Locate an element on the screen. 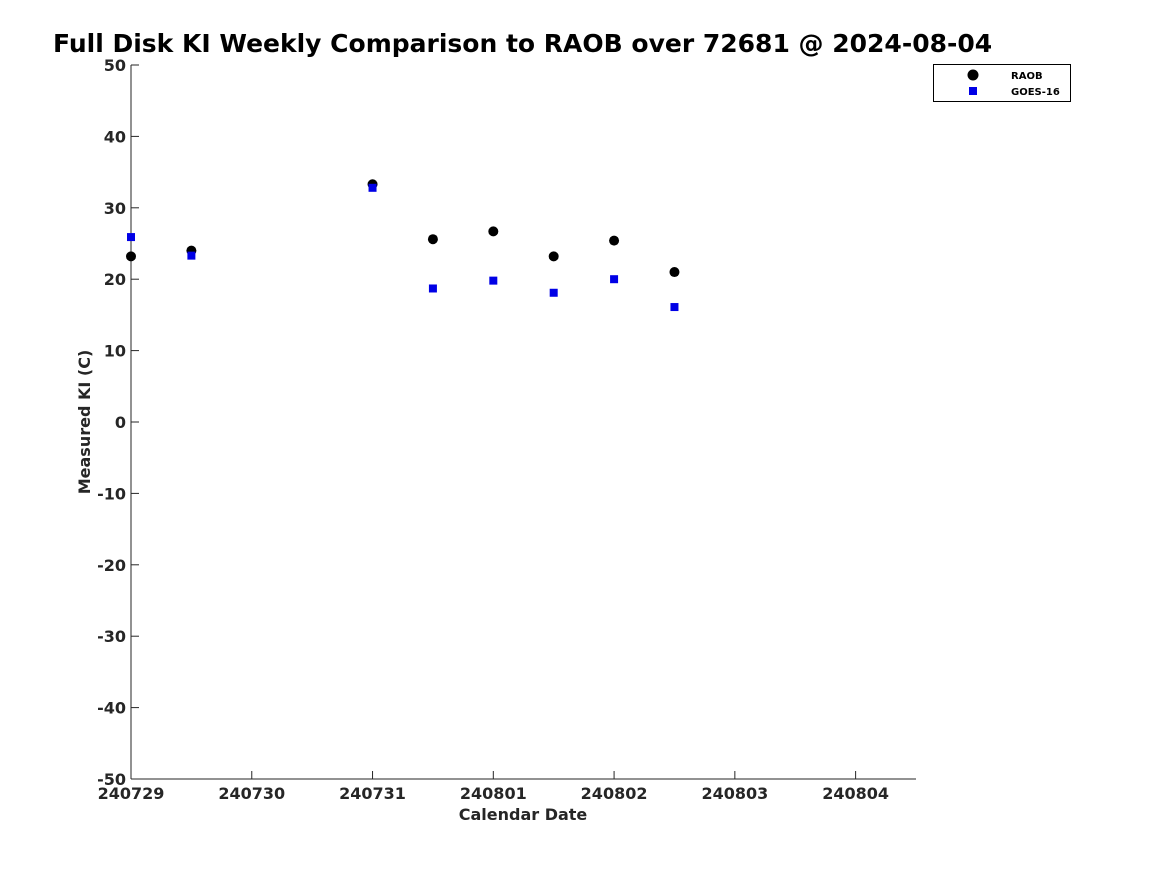  y-tick-label: -30 is located at coordinates (111, 636).